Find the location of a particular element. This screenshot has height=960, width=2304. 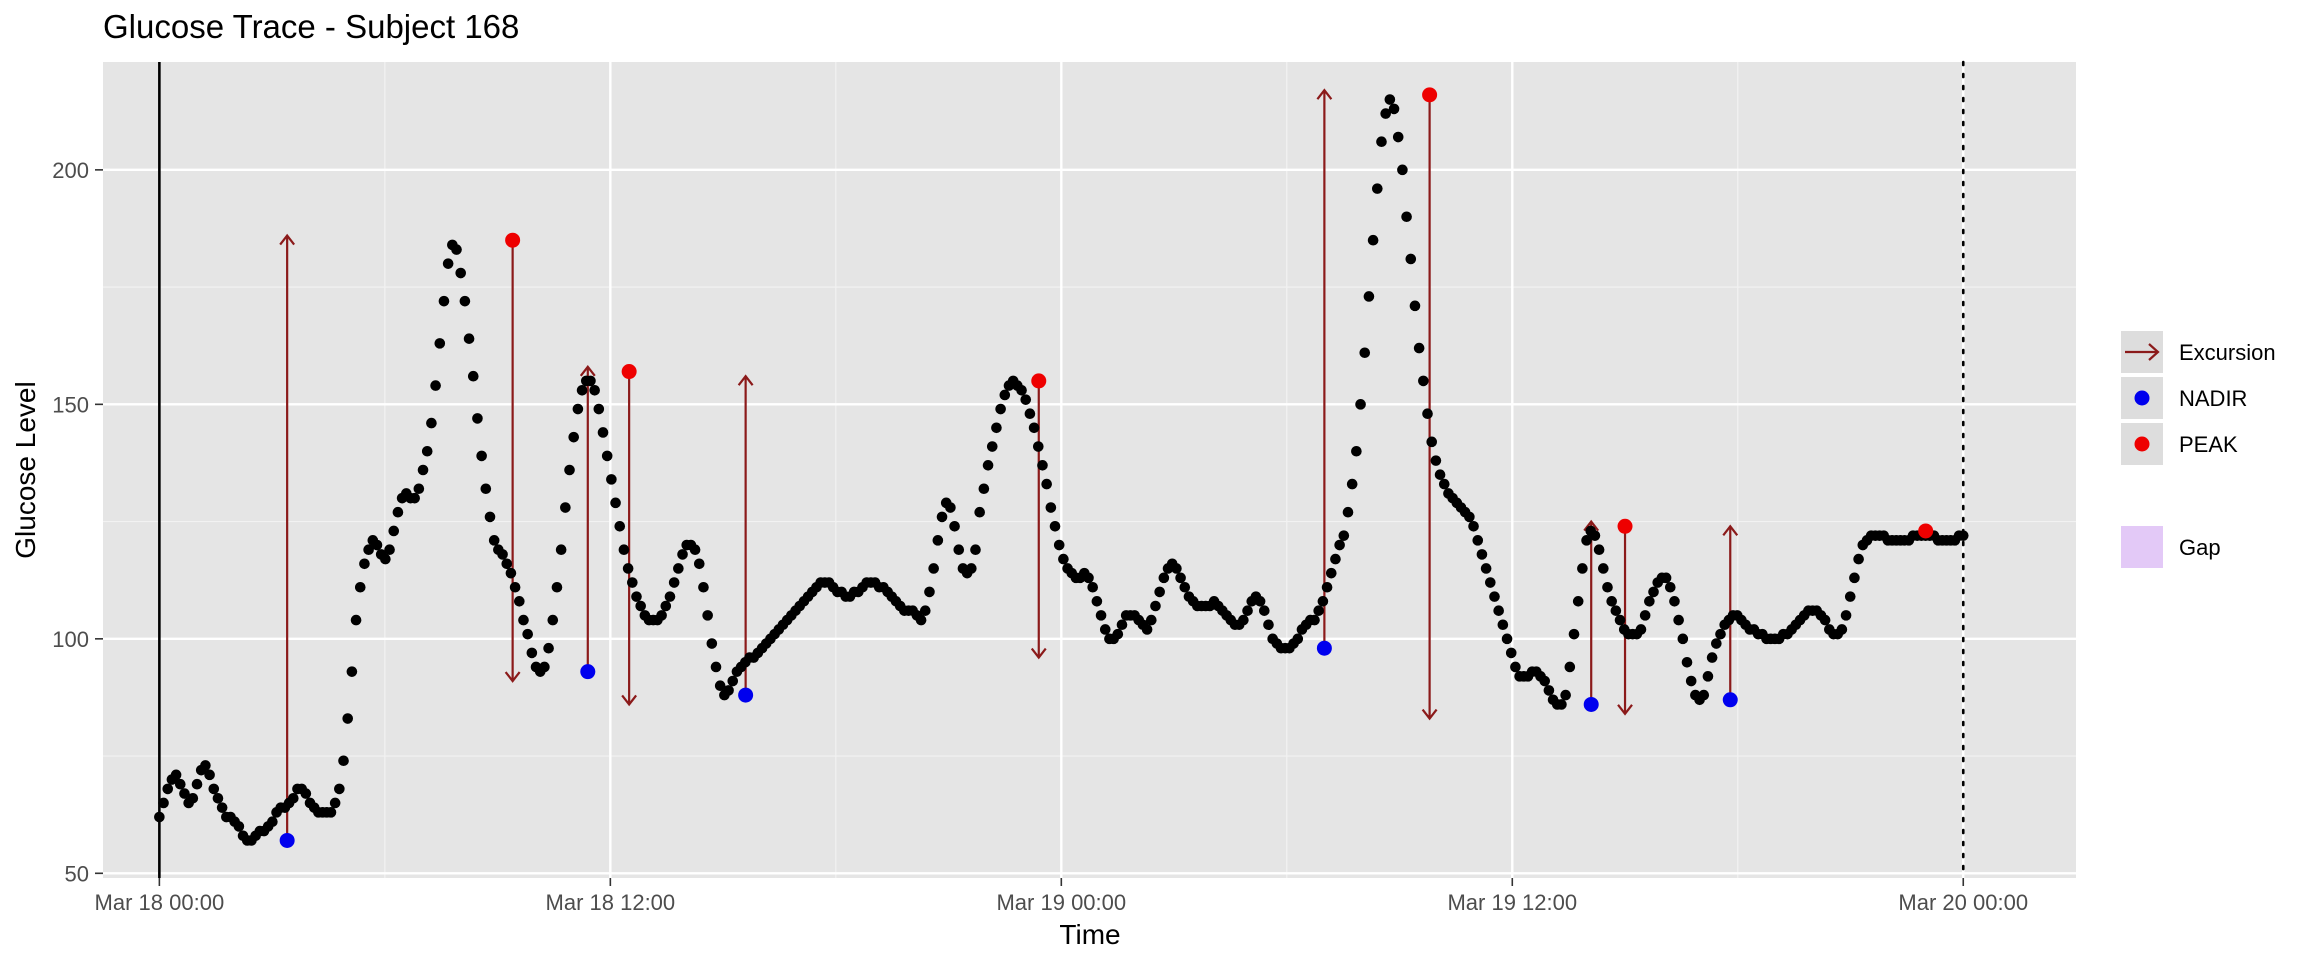

legend-item-nadir: NADIR is located at coordinates (2184, 398).